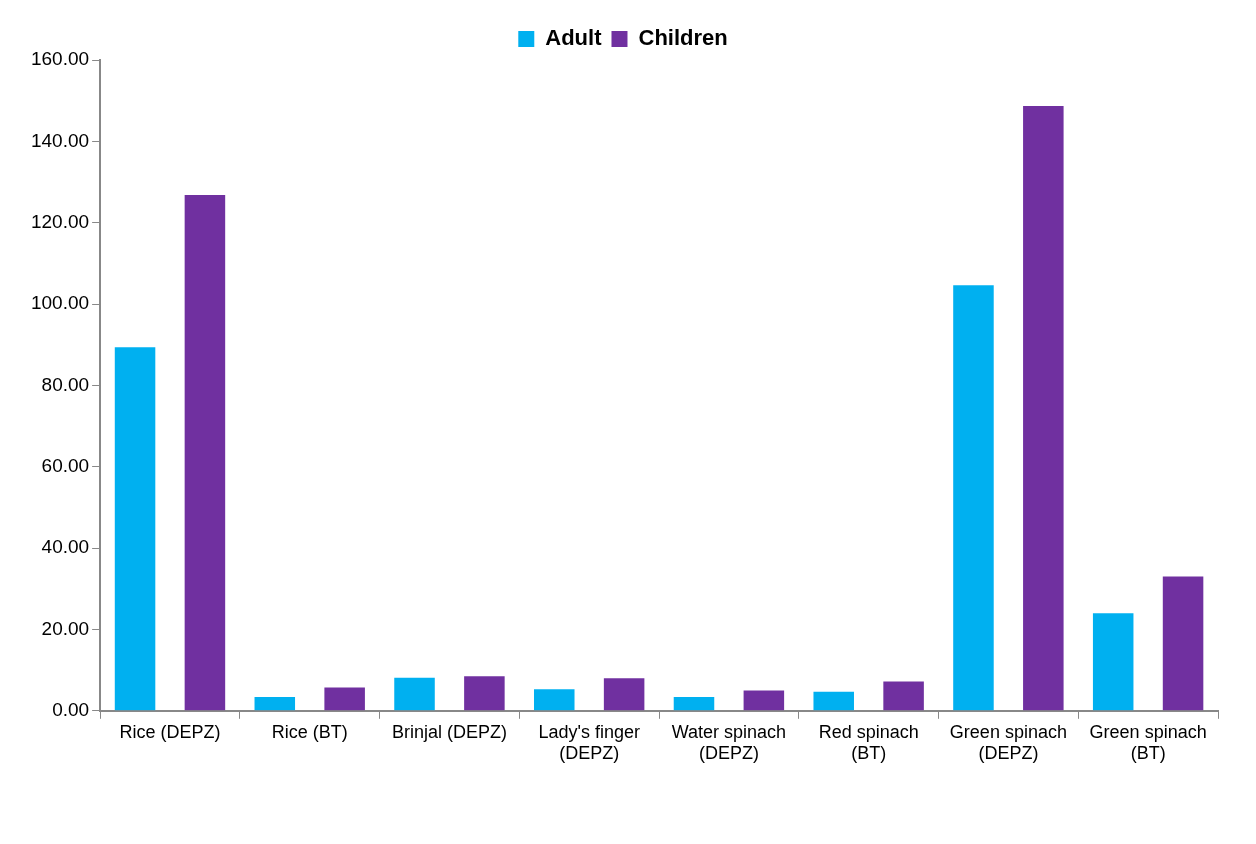 The width and height of the screenshot is (1256, 844). Describe the element at coordinates (170, 731) in the screenshot. I see `x-tick-label: Rice (DEPZ)` at that location.